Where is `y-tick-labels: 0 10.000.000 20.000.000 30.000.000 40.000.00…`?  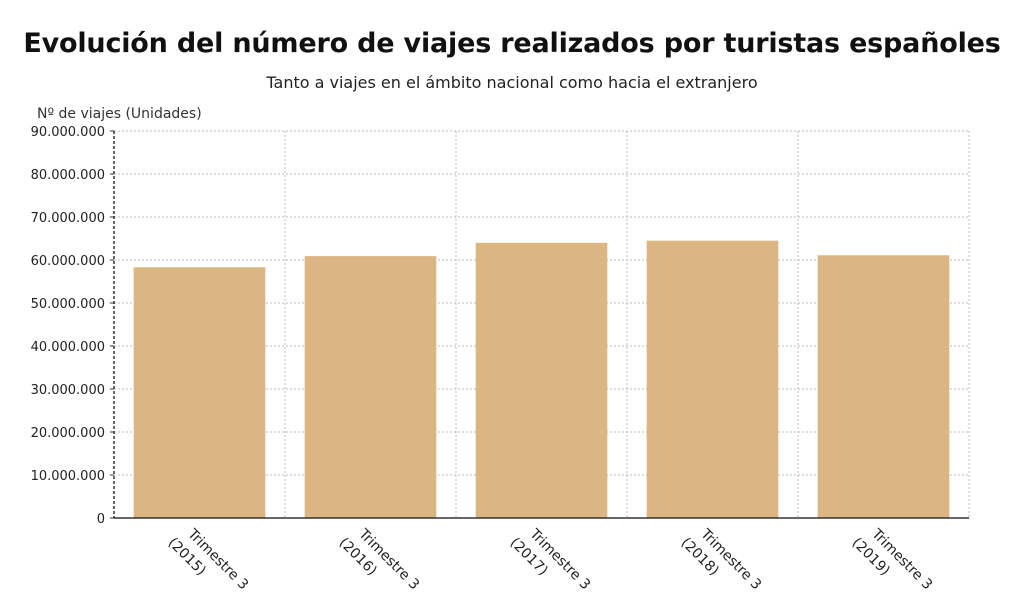
y-tick-labels: 0 10.000.000 20.000.000 30.000.000 40.000.00… is located at coordinates (72, 326).